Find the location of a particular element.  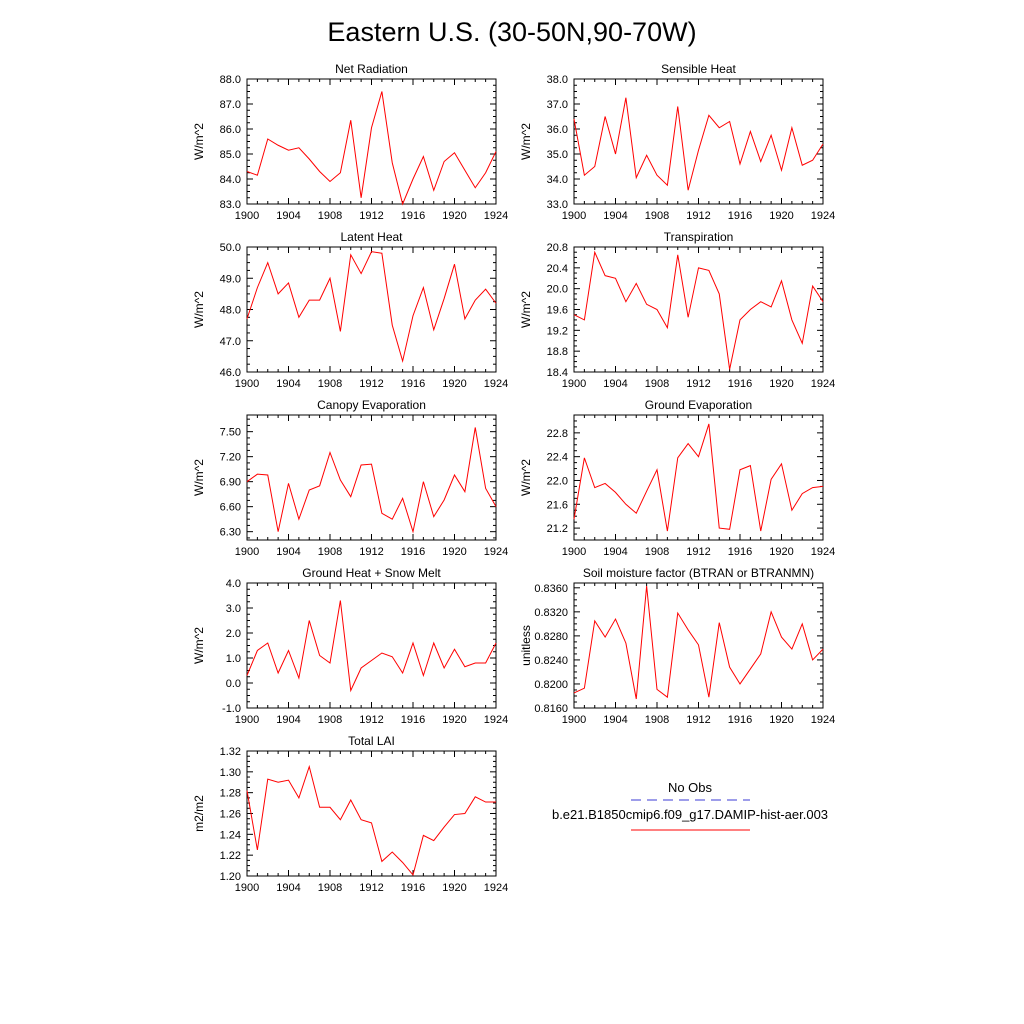

y-tick-label: 18.8 is located at coordinates (557, 352).